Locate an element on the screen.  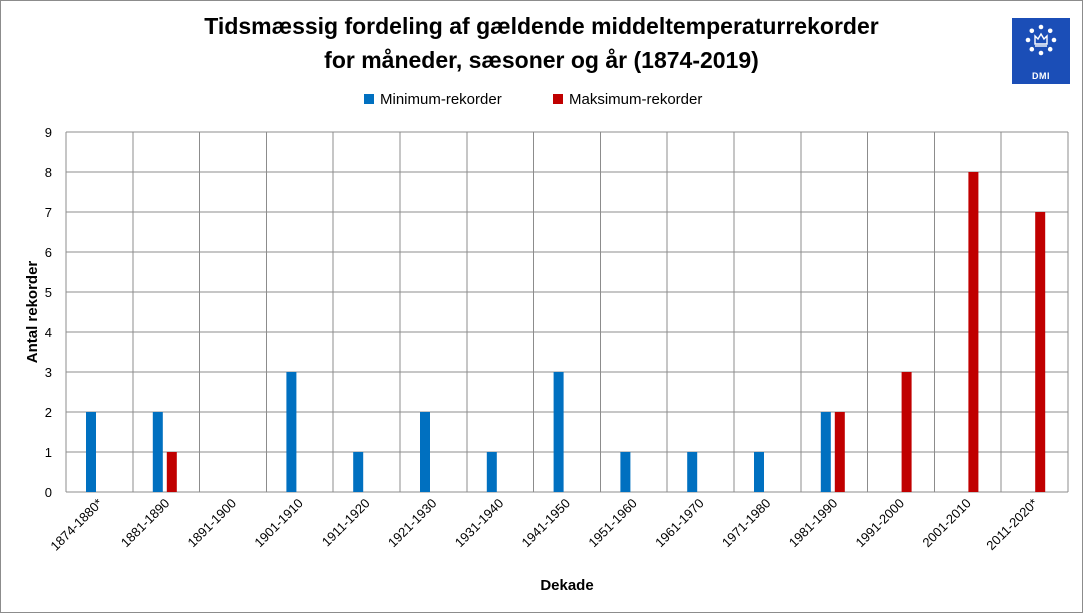
x-tick-label: 1931-1940 is located at coordinates (479, 523).